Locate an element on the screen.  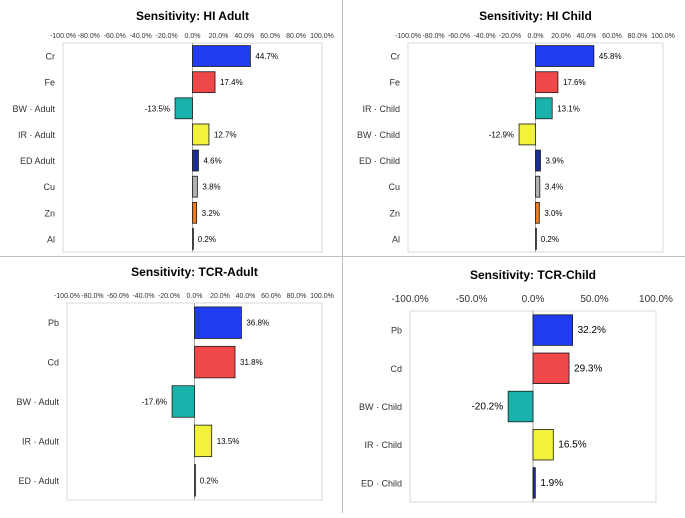
data-label: 17.4% is located at coordinates (231, 82).